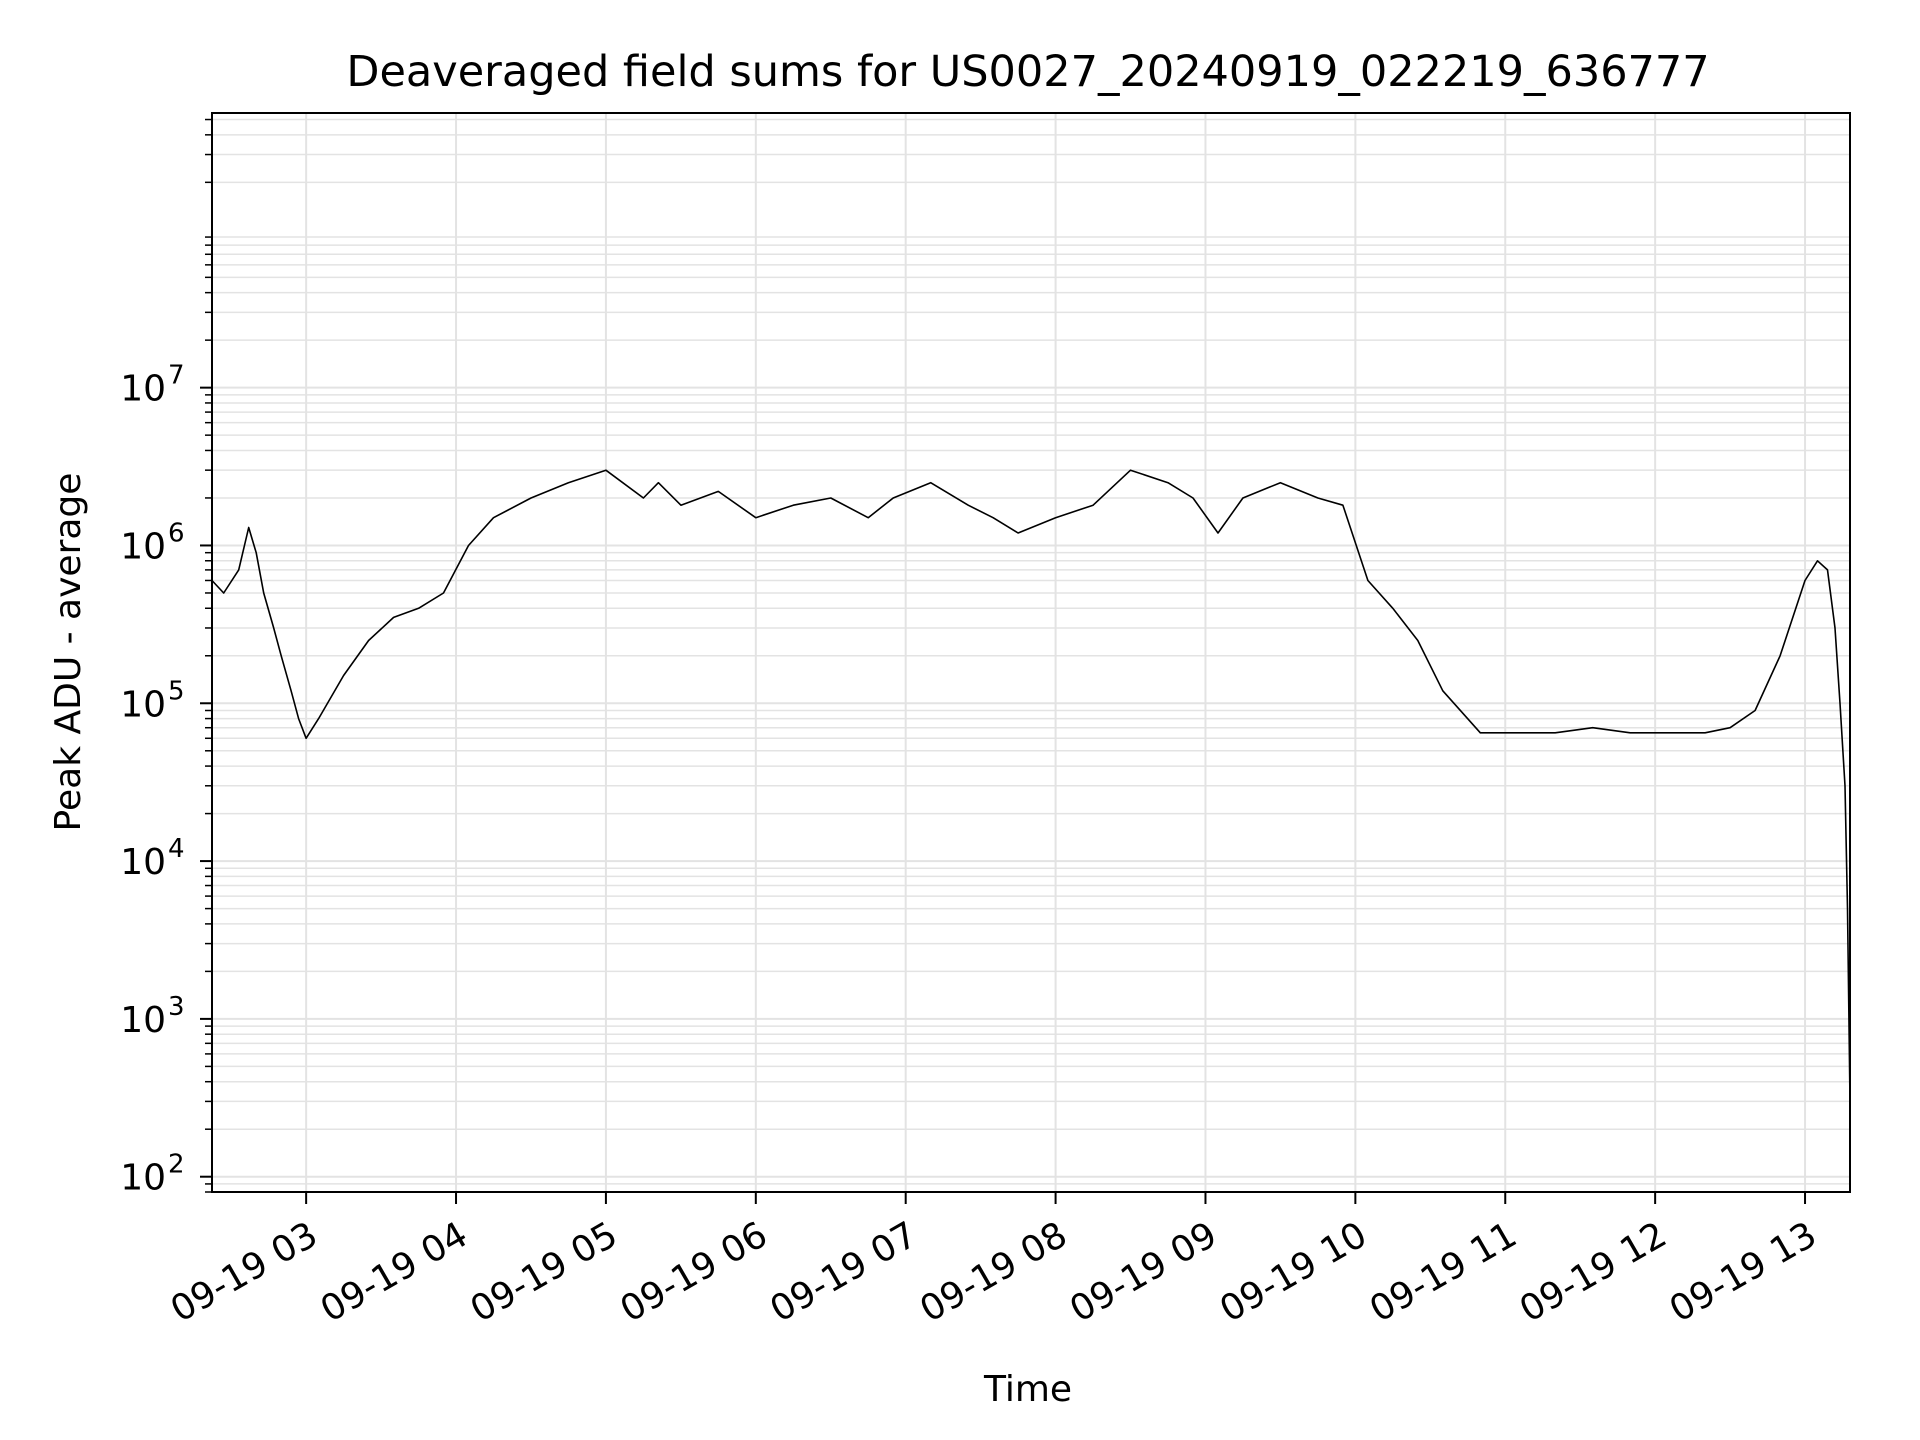  Describe the element at coordinates (176, 376) in the screenshot. I see `y-tick-exponent: 7` at that location.